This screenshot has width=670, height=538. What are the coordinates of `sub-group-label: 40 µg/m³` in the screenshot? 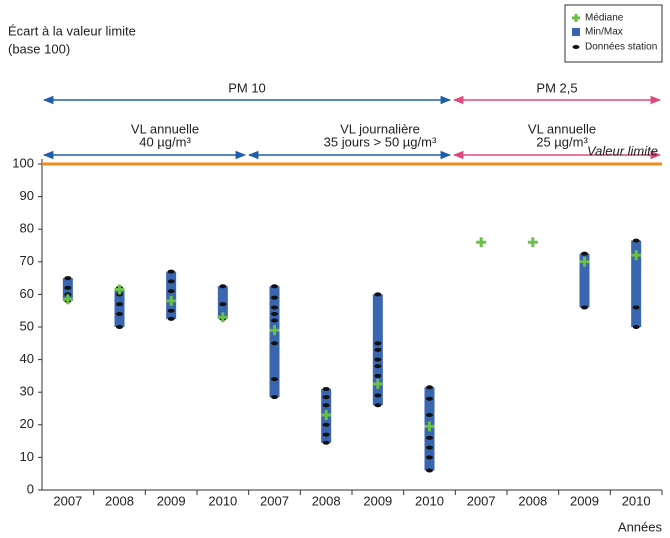 It's located at (165, 141).